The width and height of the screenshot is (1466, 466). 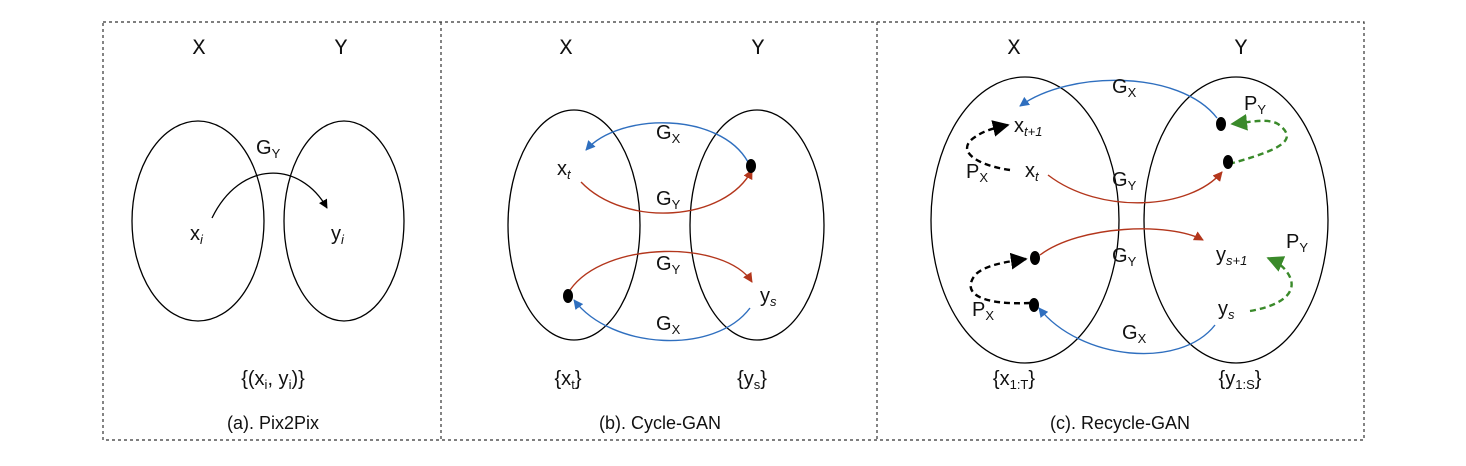 What do you see at coordinates (1120, 423) in the screenshot?
I see `caption-recycle-gan: (c). Recycle-GAN` at bounding box center [1120, 423].